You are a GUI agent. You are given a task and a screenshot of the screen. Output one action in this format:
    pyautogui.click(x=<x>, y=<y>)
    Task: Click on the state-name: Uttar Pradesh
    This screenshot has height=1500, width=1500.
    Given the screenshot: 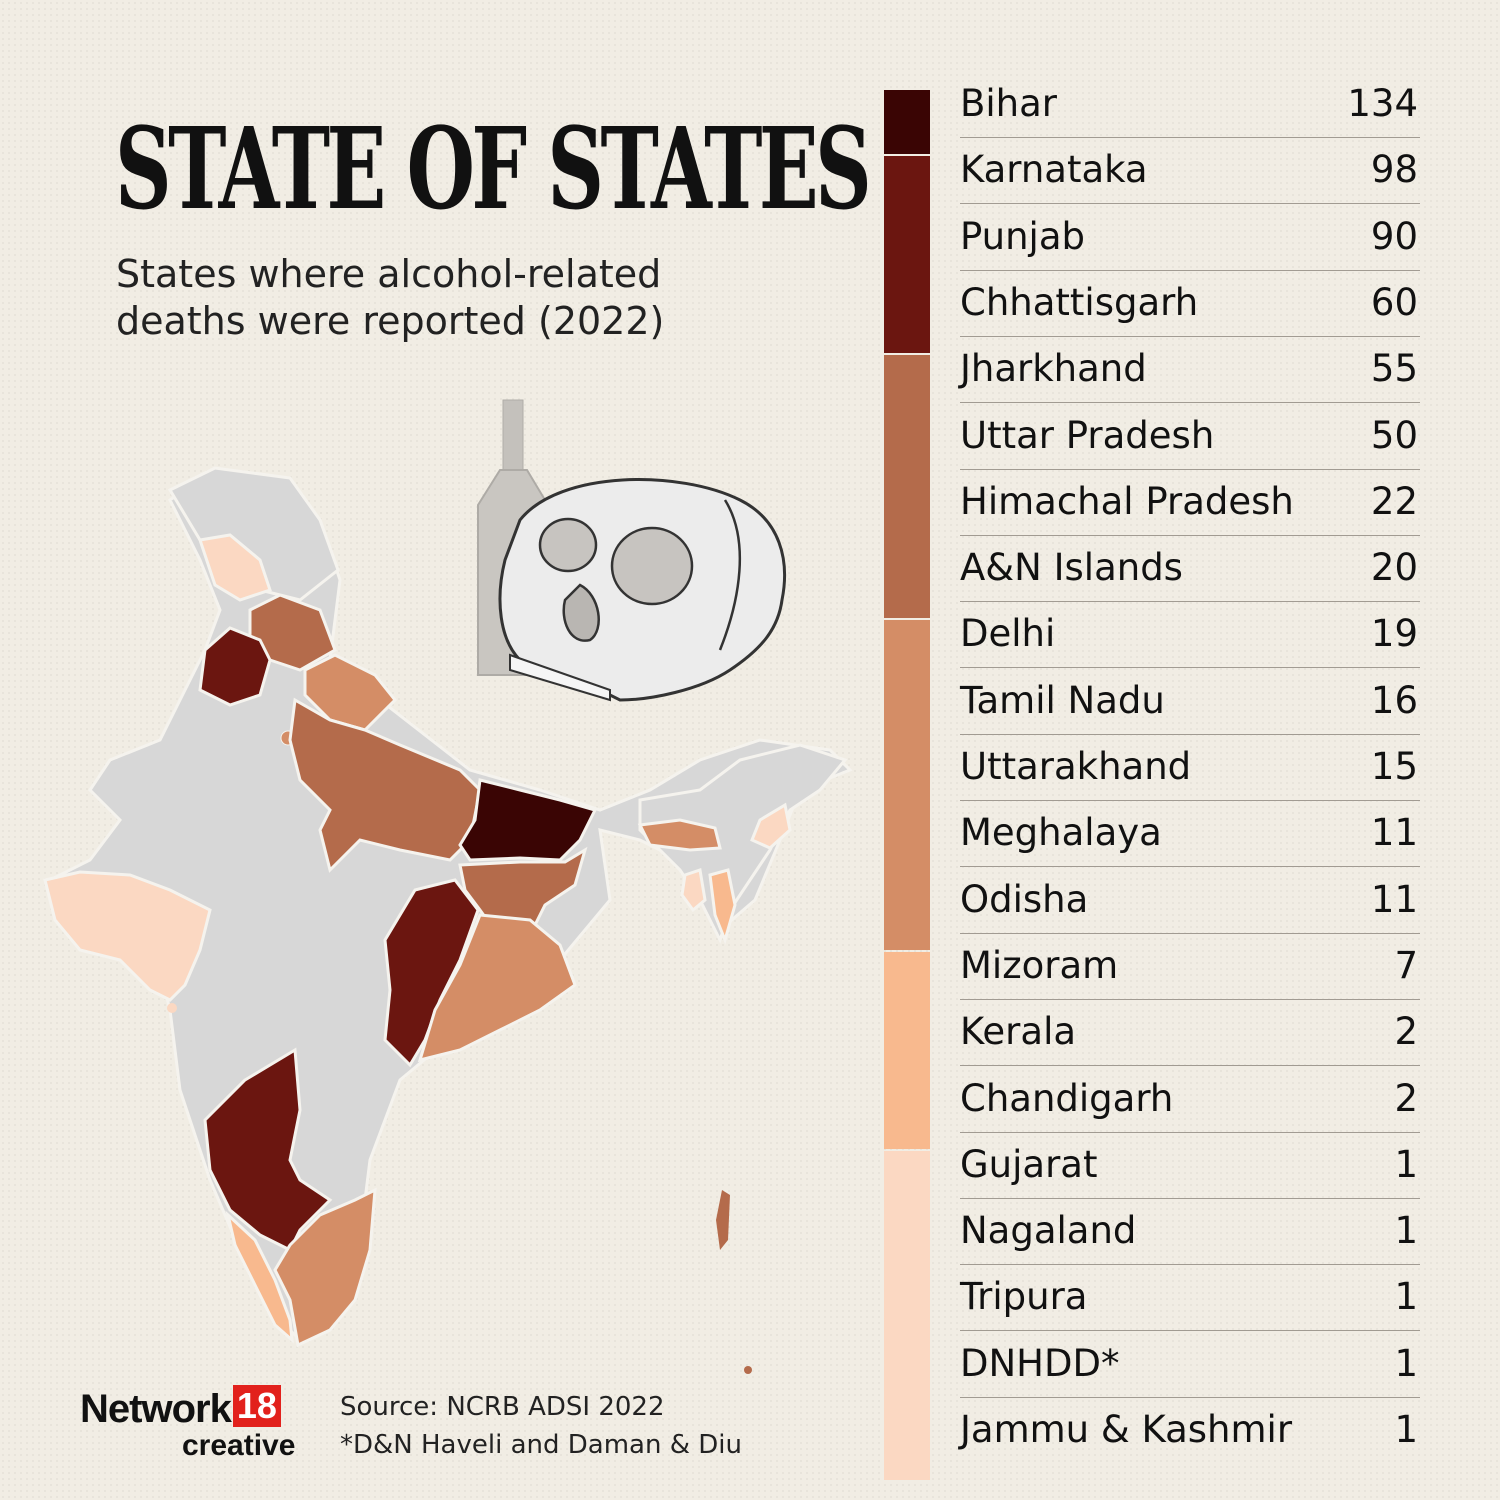 What is the action you would take?
    pyautogui.click(x=1087, y=435)
    